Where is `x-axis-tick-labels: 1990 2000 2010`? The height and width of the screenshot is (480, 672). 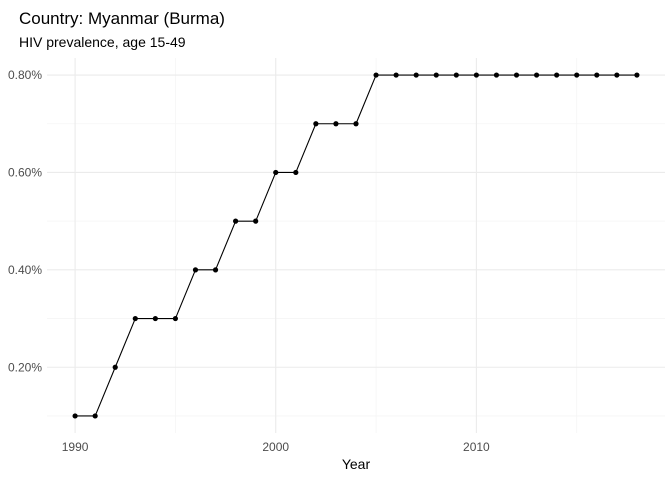
x-axis-tick-labels: 1990 2000 2010 is located at coordinates (276, 447).